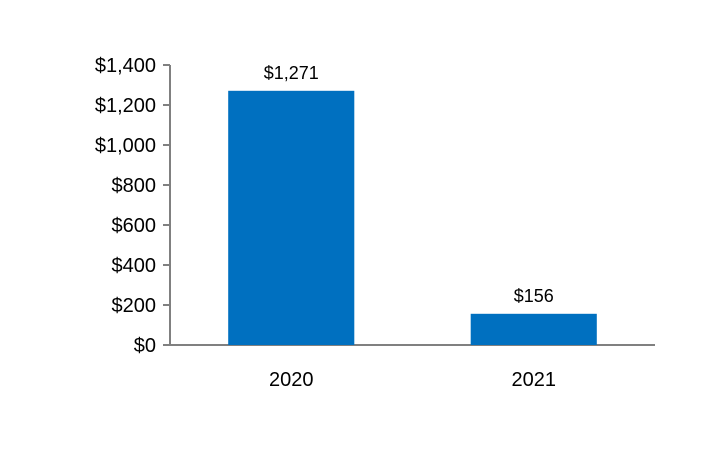 This screenshot has width=720, height=452. Describe the element at coordinates (125, 106) in the screenshot. I see `y-tick-label: $1,200` at that location.